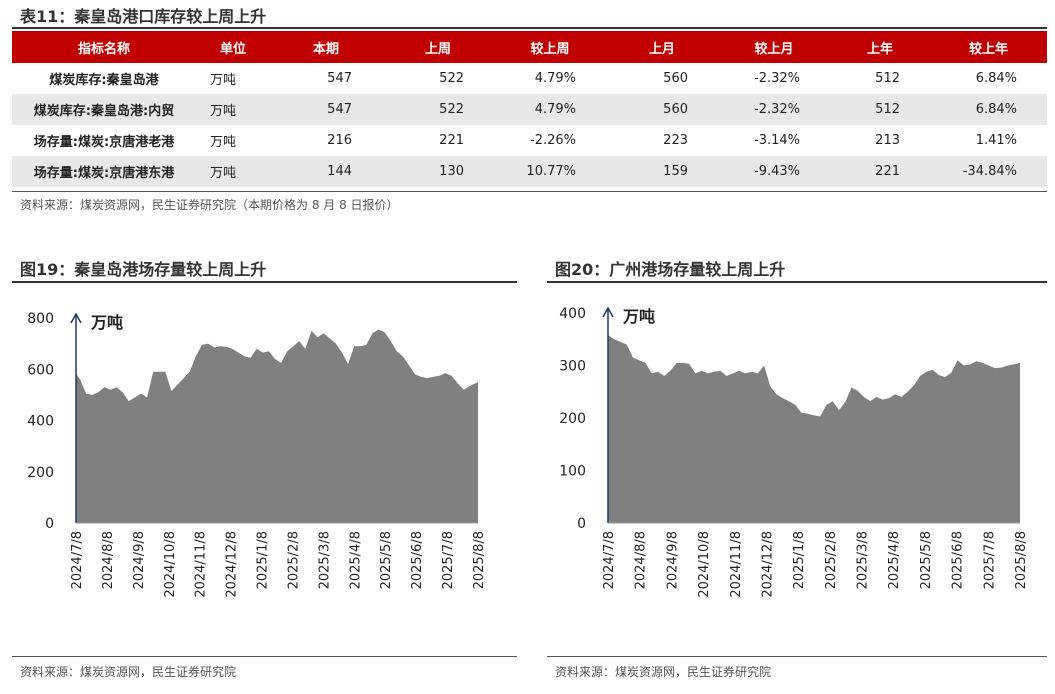 Image resolution: width=1055 pixels, height=694 pixels. What do you see at coordinates (777, 140) in the screenshot?
I see `cell-value: -3.14%` at bounding box center [777, 140].